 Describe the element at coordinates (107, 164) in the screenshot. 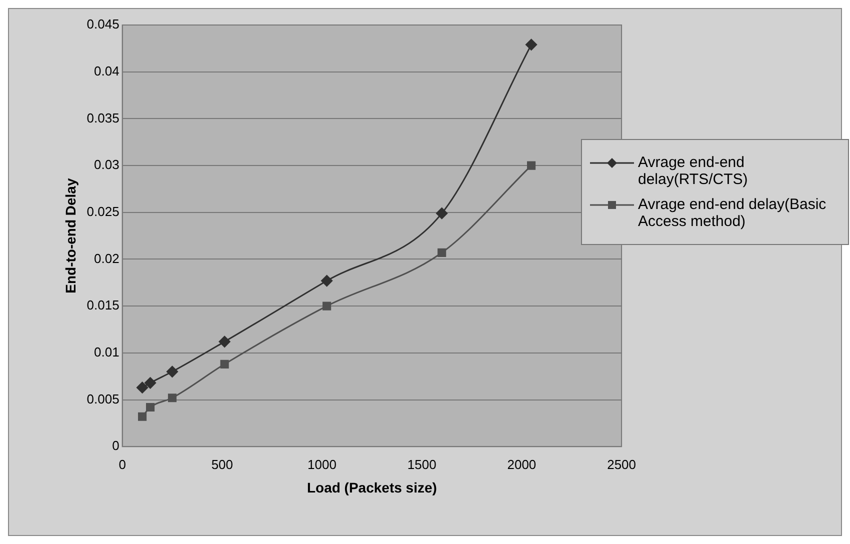

I see `y-tick-label: 0.03` at that location.